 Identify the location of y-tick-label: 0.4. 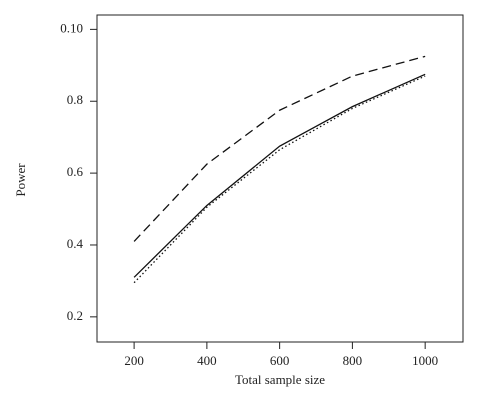
(75, 243).